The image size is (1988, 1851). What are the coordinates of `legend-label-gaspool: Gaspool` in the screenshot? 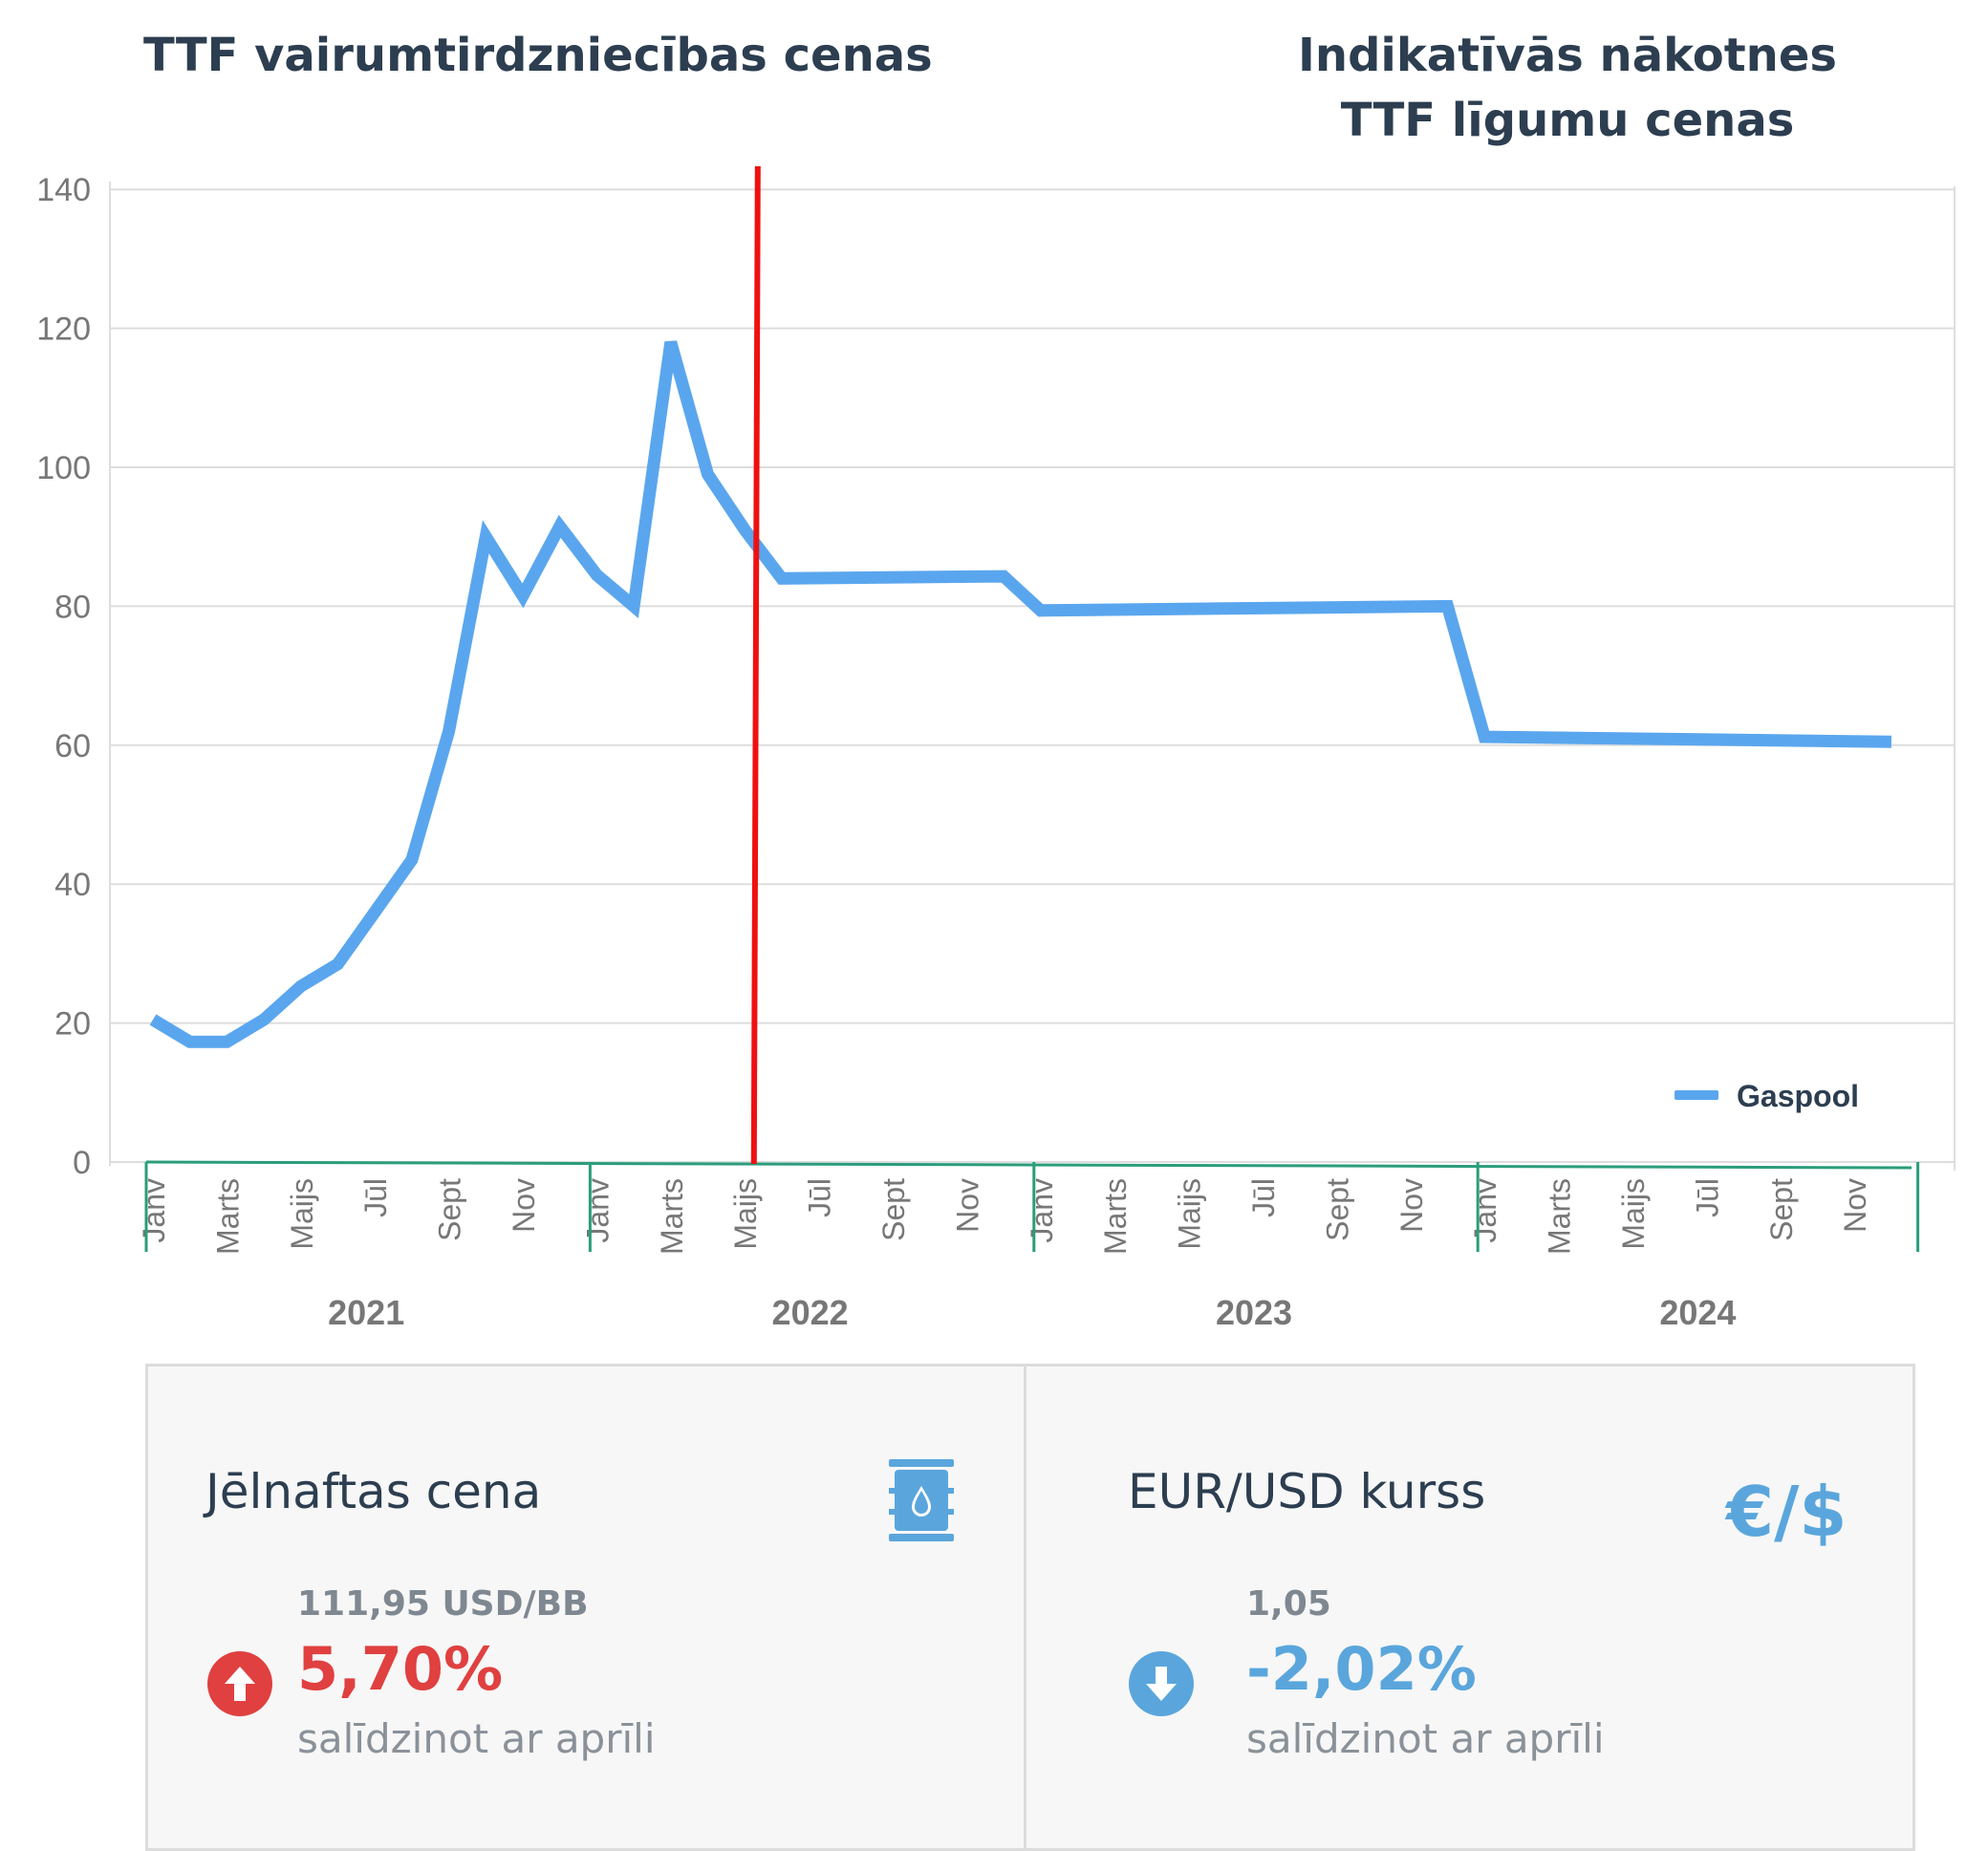 It's located at (1798, 1096).